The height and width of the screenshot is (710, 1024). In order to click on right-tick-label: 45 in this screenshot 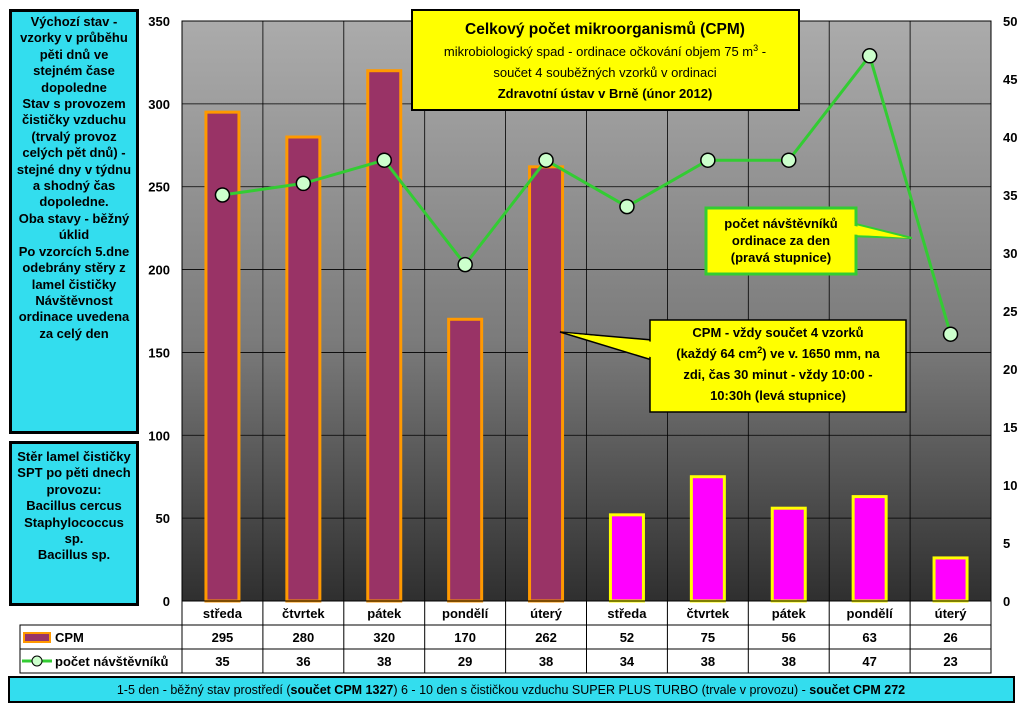, I will do `click(1010, 79)`.